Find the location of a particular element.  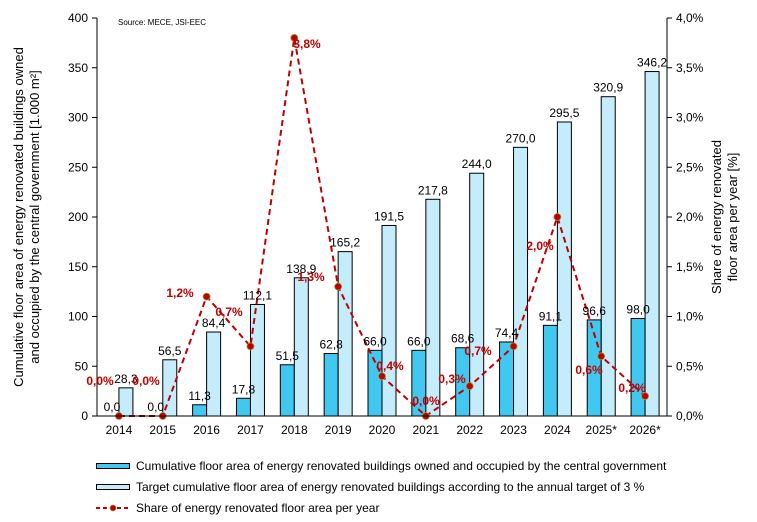

data-label-target: 191,5 is located at coordinates (389, 216).